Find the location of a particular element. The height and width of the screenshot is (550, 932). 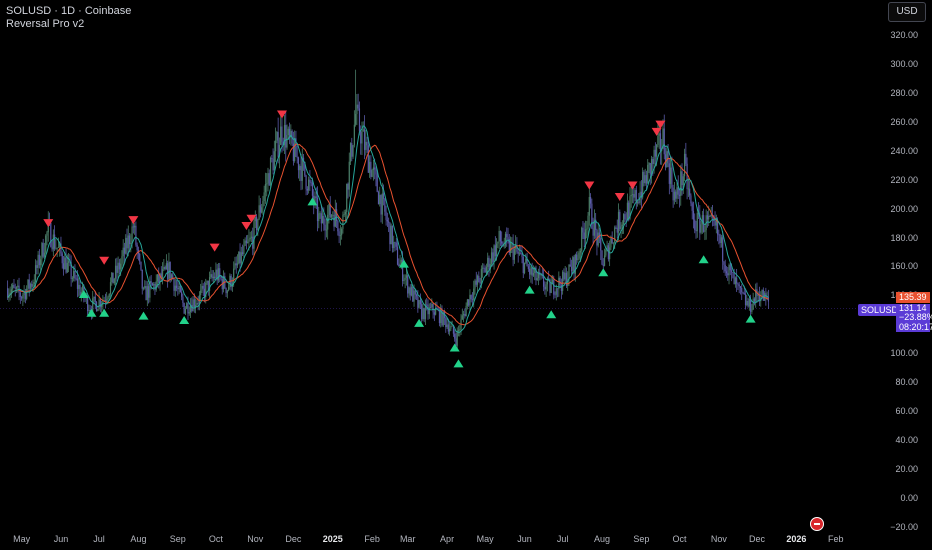

currency-button: USD is located at coordinates (907, 12).